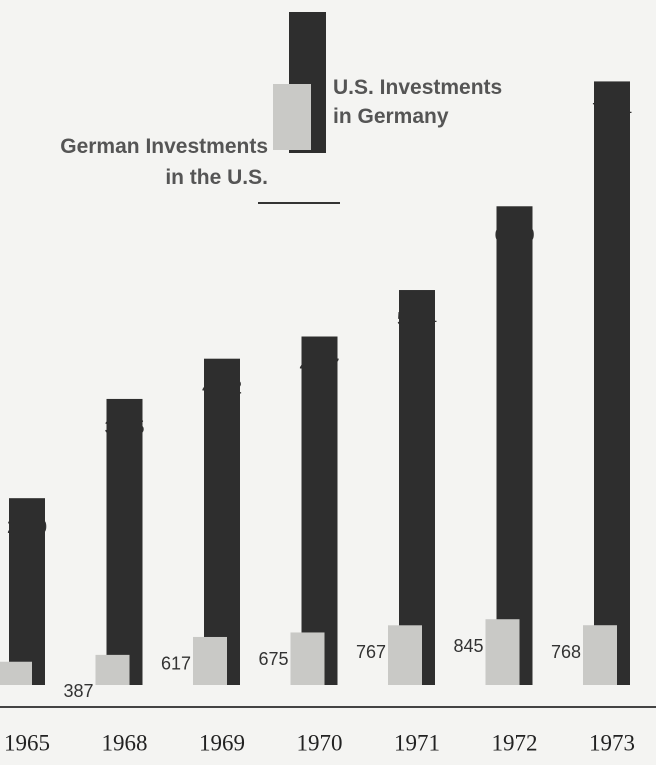 The height and width of the screenshot is (765, 656). Describe the element at coordinates (417, 102) in the screenshot. I see `legend-label: U.S. Investments in Germany` at that location.